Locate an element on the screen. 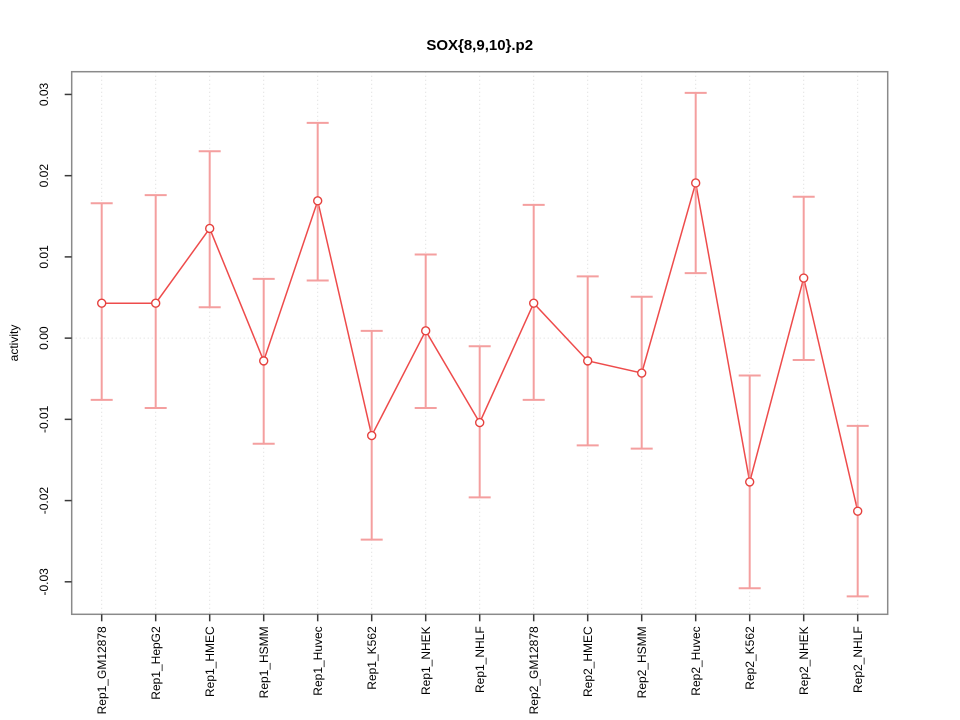 This screenshot has height=720, width=960. x-tick-label: Rep1_GM12878 is located at coordinates (102, 670).